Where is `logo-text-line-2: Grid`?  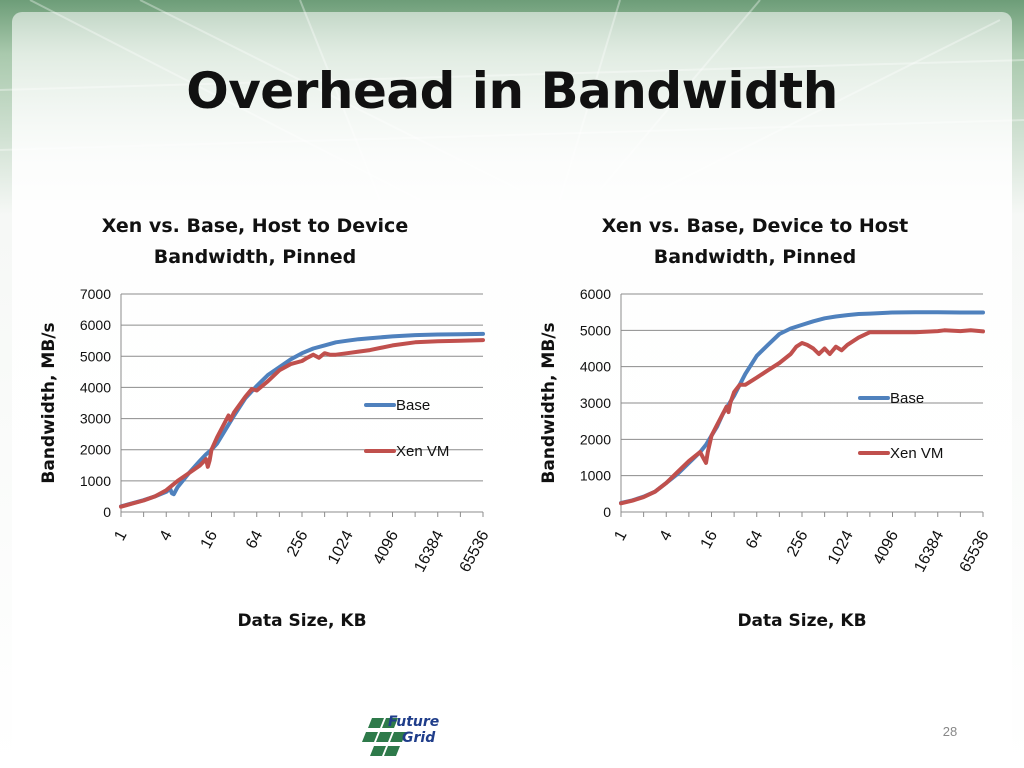
logo-text-line-2: Grid is located at coordinates (419, 738).